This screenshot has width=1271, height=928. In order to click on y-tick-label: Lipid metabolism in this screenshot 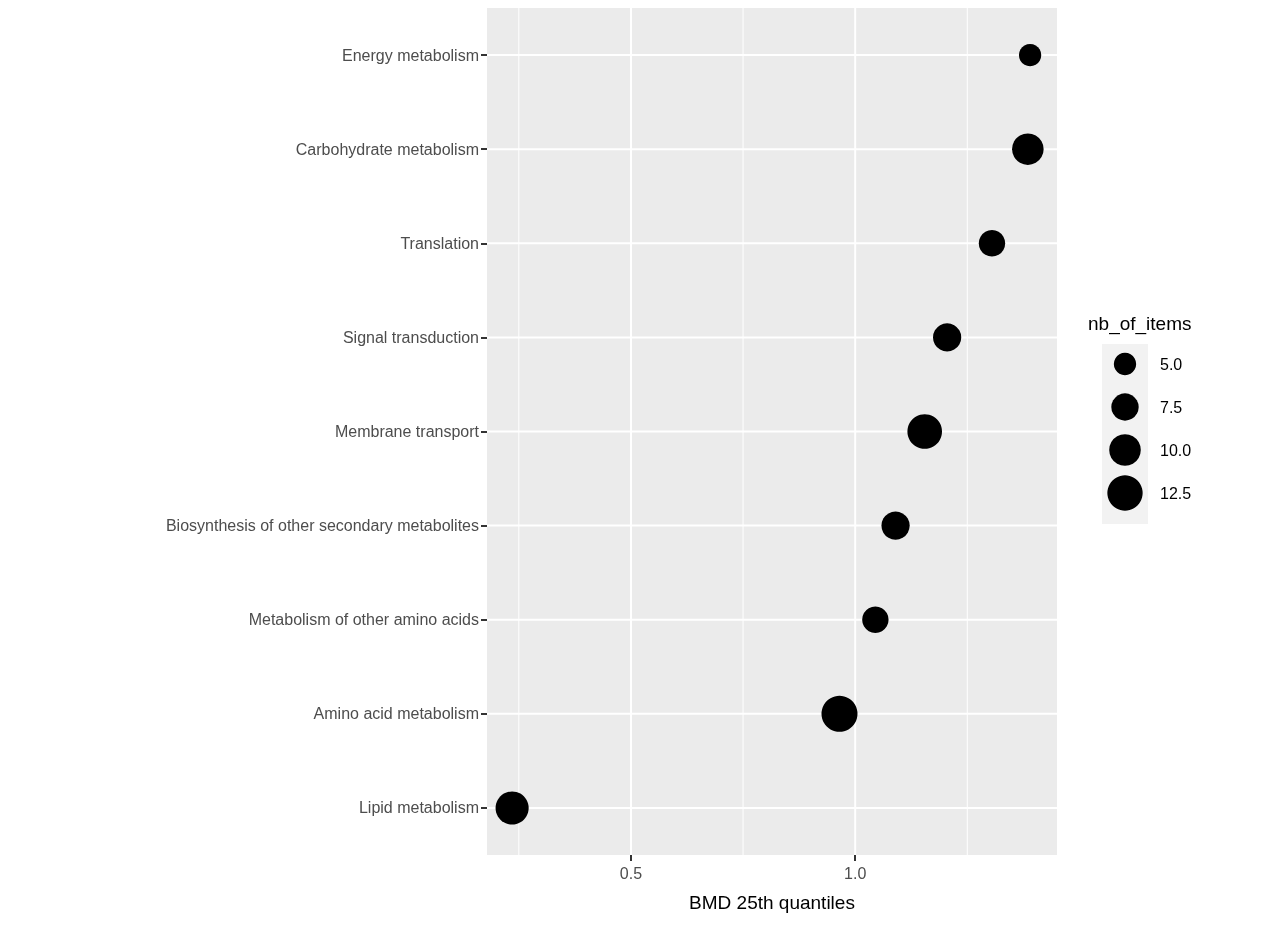, I will do `click(418, 808)`.